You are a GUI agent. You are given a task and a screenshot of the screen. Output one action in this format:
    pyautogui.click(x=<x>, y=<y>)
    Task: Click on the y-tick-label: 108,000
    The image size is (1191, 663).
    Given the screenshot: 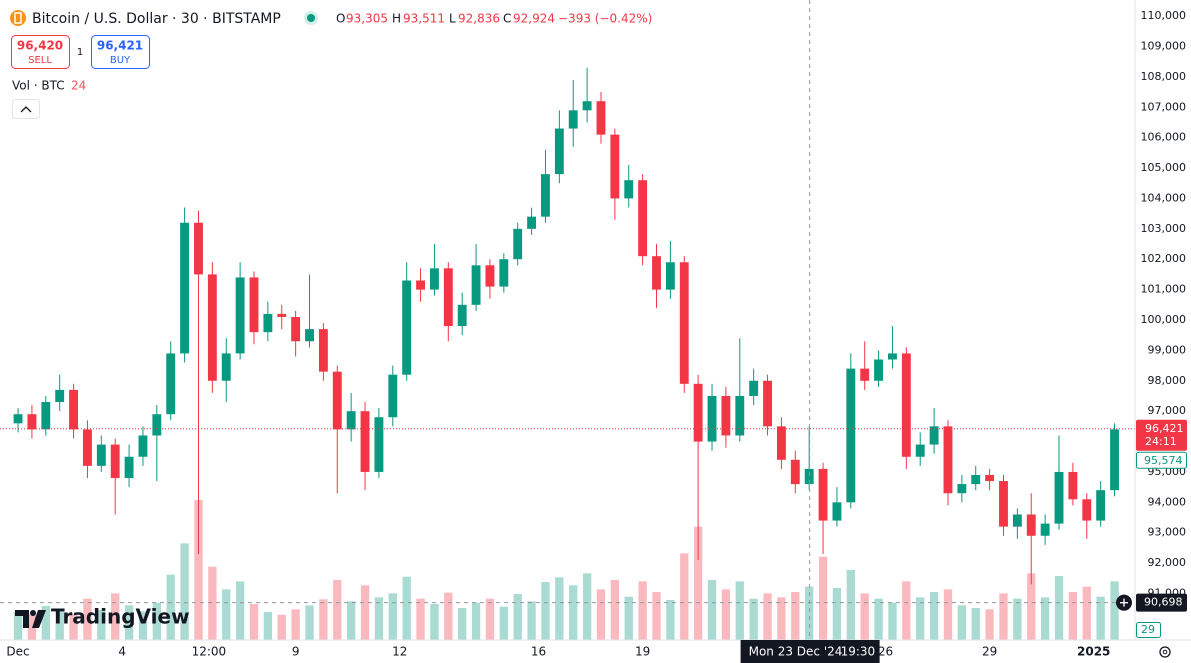 What is the action you would take?
    pyautogui.click(x=1164, y=76)
    